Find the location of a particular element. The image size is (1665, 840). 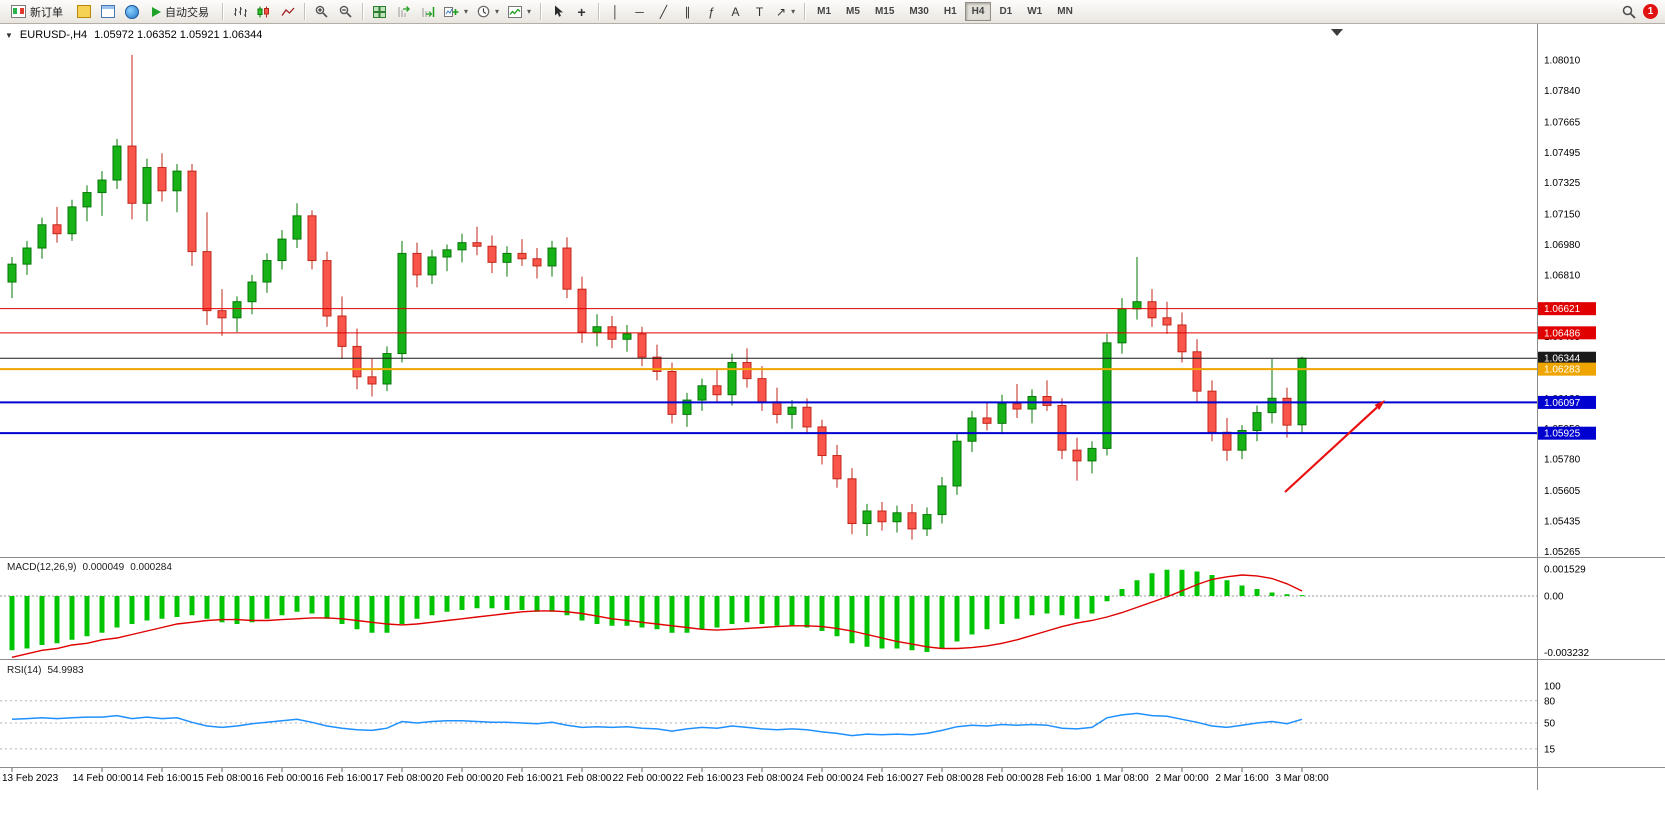

timeframe-d1-button: D1 is located at coordinates (1005, 11).